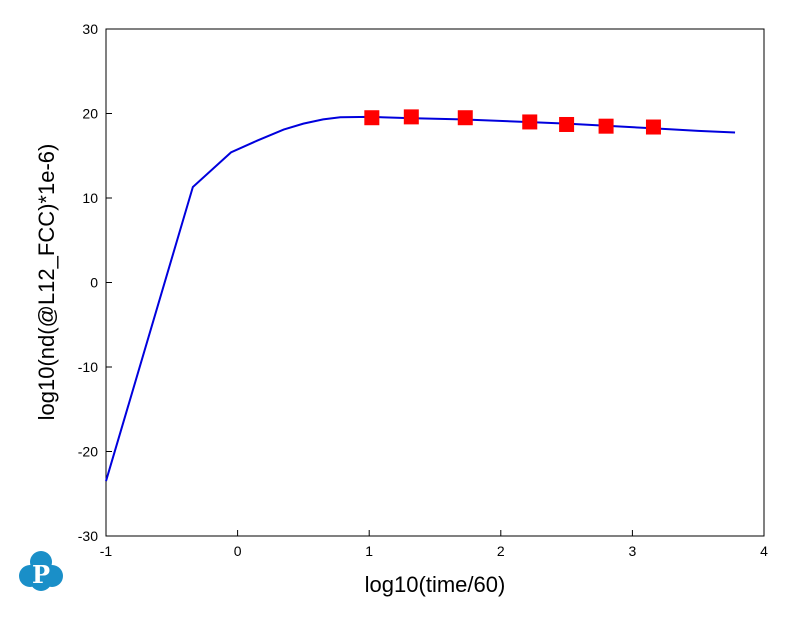 This screenshot has height=630, width=792. Describe the element at coordinates (88, 367) in the screenshot. I see `y-tick-label: -10` at that location.